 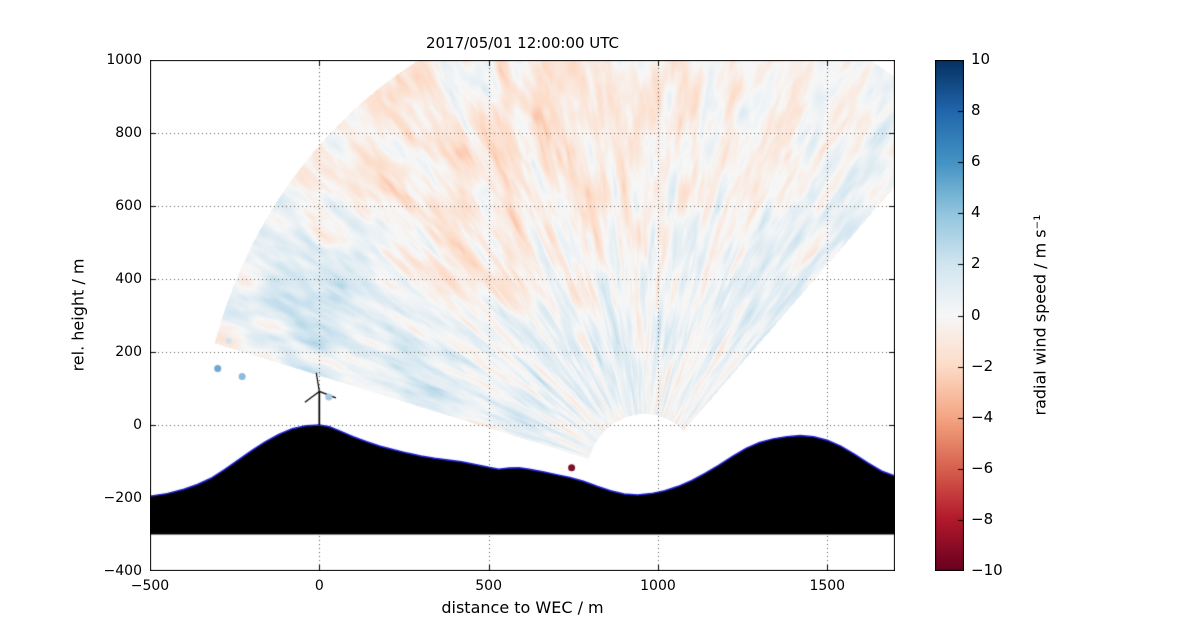 I want to click on colorbar-tick-label: 6, so click(x=976, y=161).